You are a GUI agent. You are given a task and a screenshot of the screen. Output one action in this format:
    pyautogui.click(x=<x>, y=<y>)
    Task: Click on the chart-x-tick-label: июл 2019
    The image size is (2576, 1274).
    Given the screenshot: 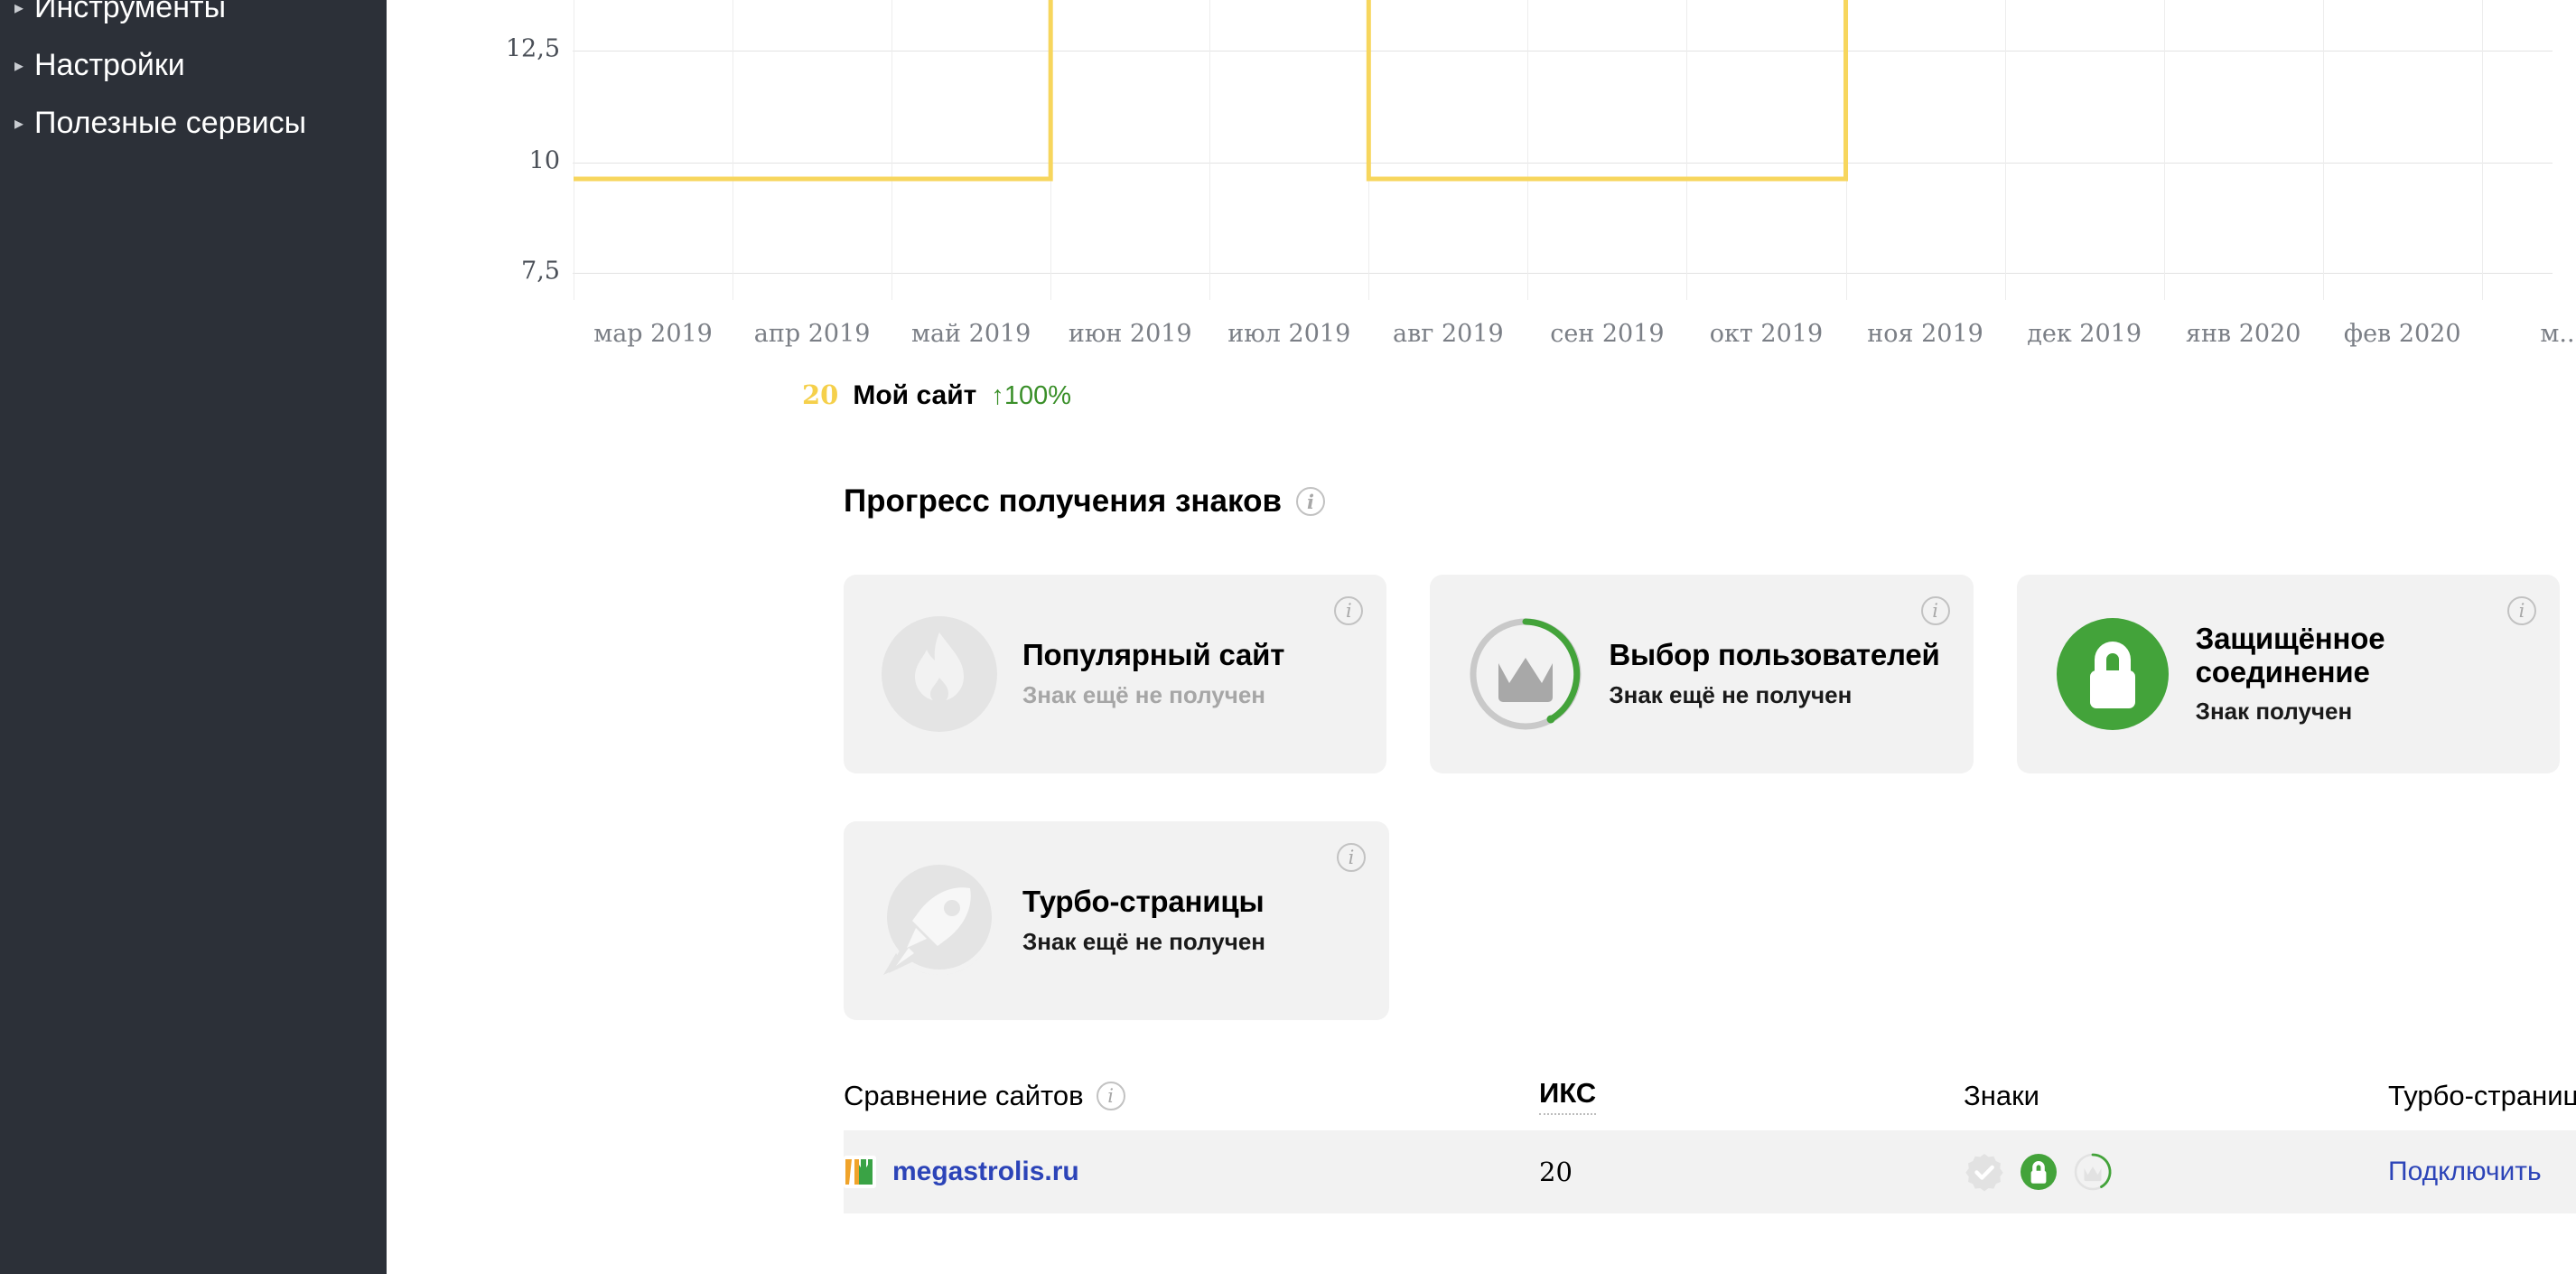 What is the action you would take?
    pyautogui.click(x=1289, y=334)
    